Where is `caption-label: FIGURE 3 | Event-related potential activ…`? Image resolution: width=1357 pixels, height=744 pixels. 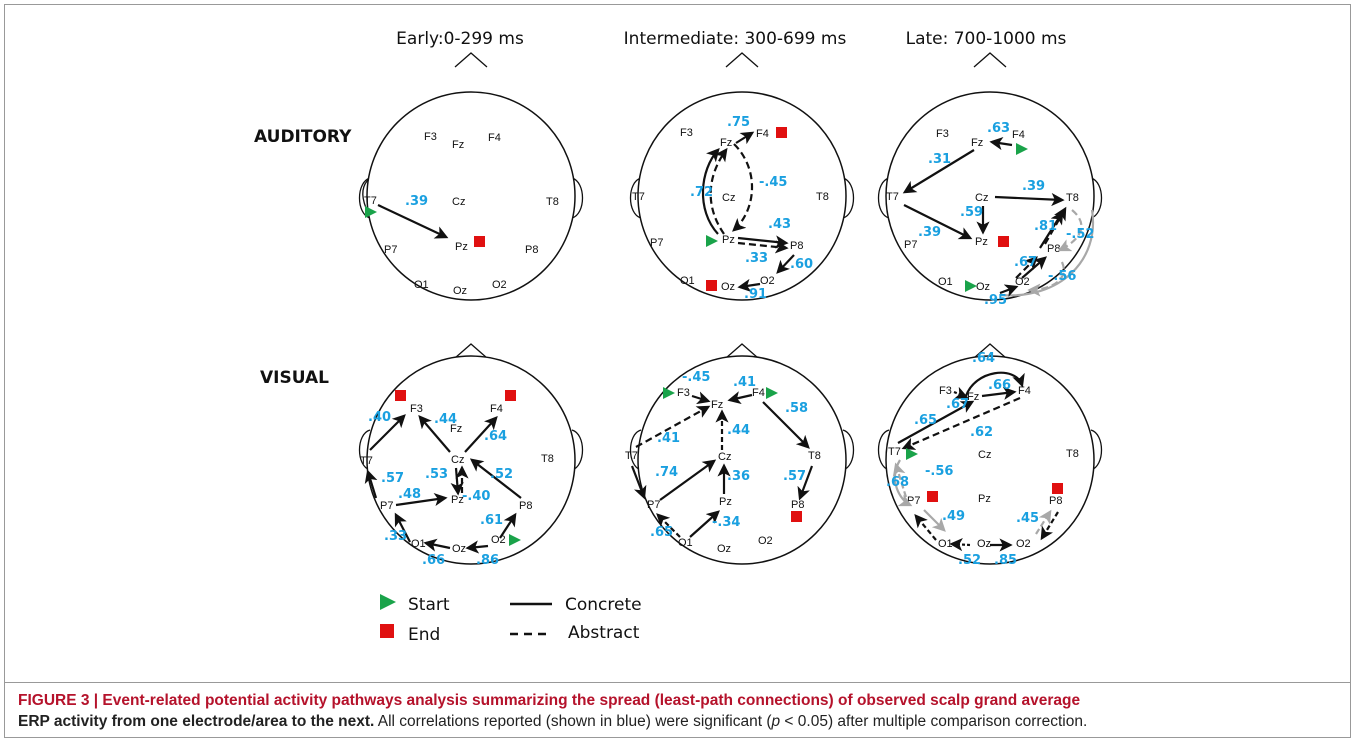
caption-label: FIGURE 3 | Event-related potential activ… is located at coordinates (549, 700).